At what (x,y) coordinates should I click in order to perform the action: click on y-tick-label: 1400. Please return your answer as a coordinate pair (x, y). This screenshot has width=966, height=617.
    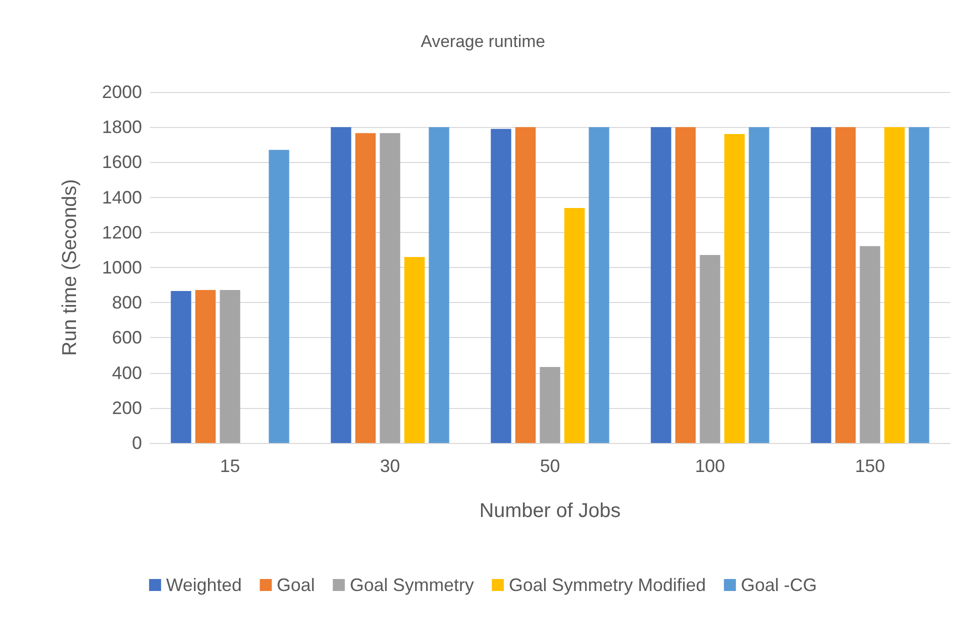
    Looking at the image, I should click on (122, 197).